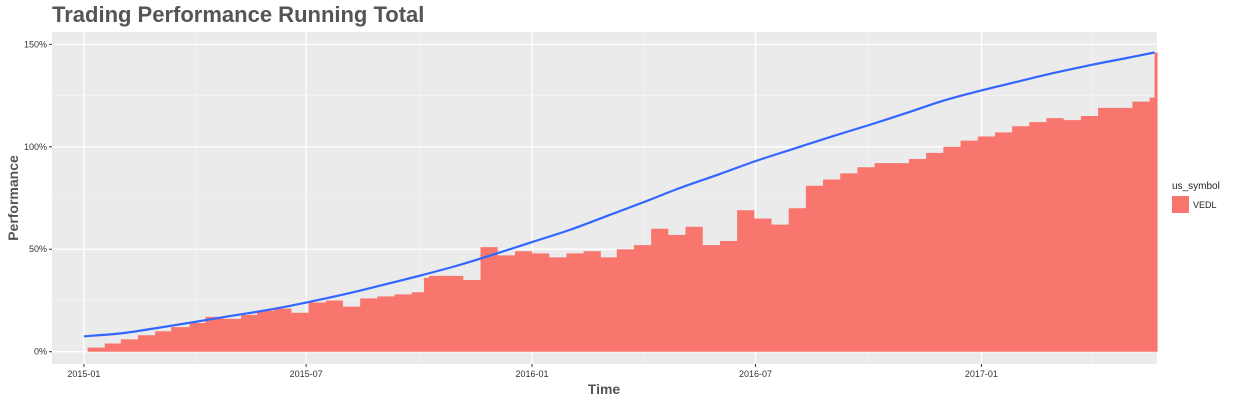 This screenshot has height=400, width=1237. I want to click on x-tick-label-3: 2016-07, so click(755, 374).